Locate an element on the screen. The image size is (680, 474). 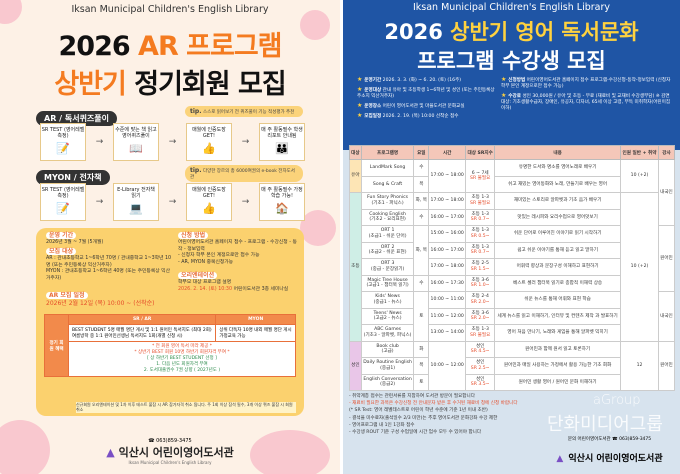
time: 17:00 ~ 18:00 is located at coordinates (447, 267).